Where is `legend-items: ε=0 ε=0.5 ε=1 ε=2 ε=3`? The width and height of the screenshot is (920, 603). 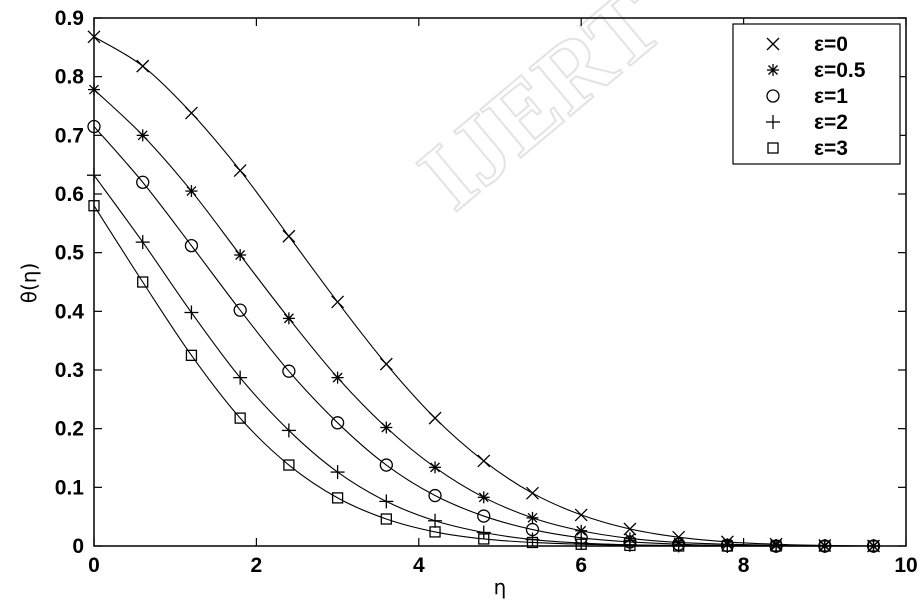
legend-items: ε=0 ε=0.5 ε=1 ε=2 ε=3 is located at coordinates (816, 96).